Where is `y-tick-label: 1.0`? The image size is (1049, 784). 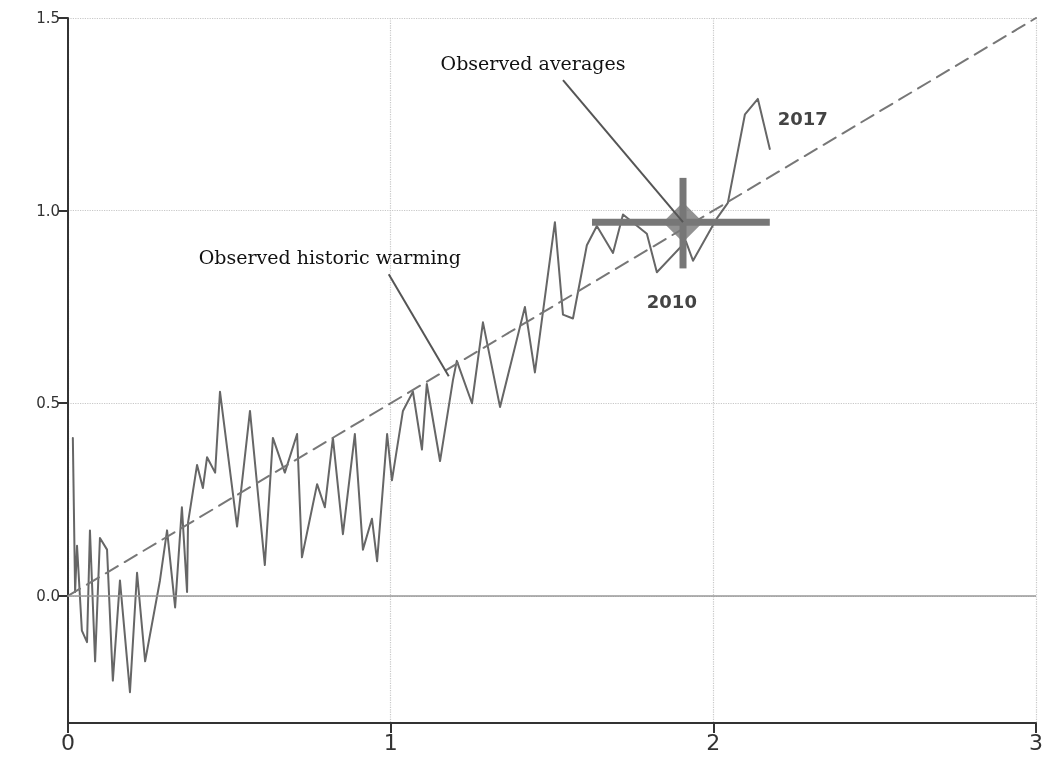 y-tick-label: 1.0 is located at coordinates (48, 210).